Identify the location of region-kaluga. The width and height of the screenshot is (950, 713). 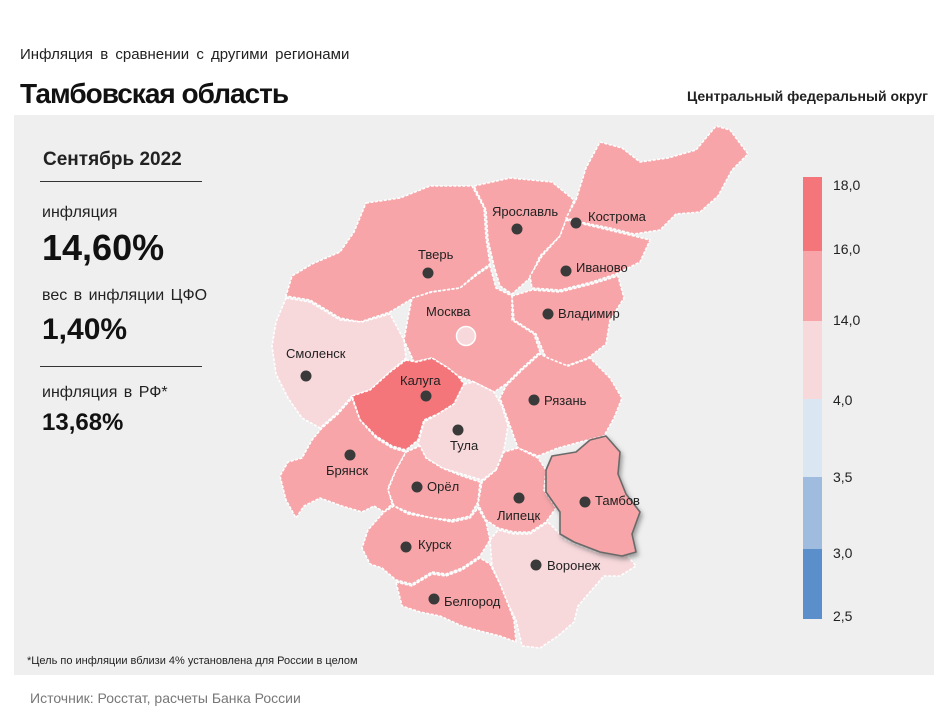
(408, 404).